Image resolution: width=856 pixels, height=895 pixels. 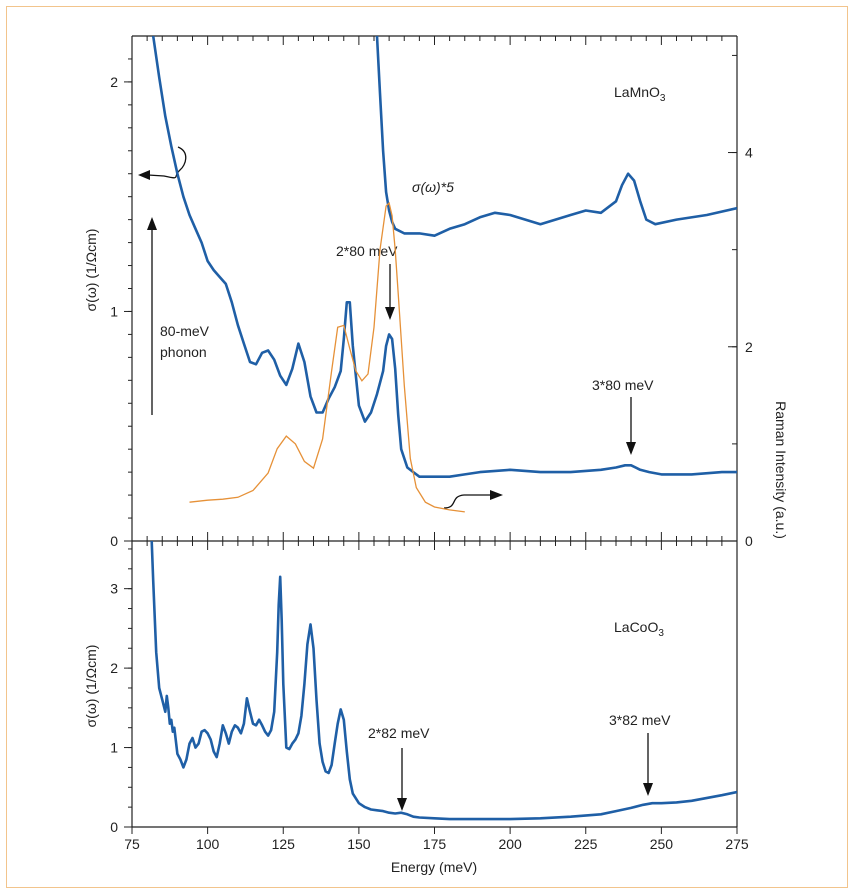 I want to click on right-axis-arrowhead, so click(x=496, y=495).